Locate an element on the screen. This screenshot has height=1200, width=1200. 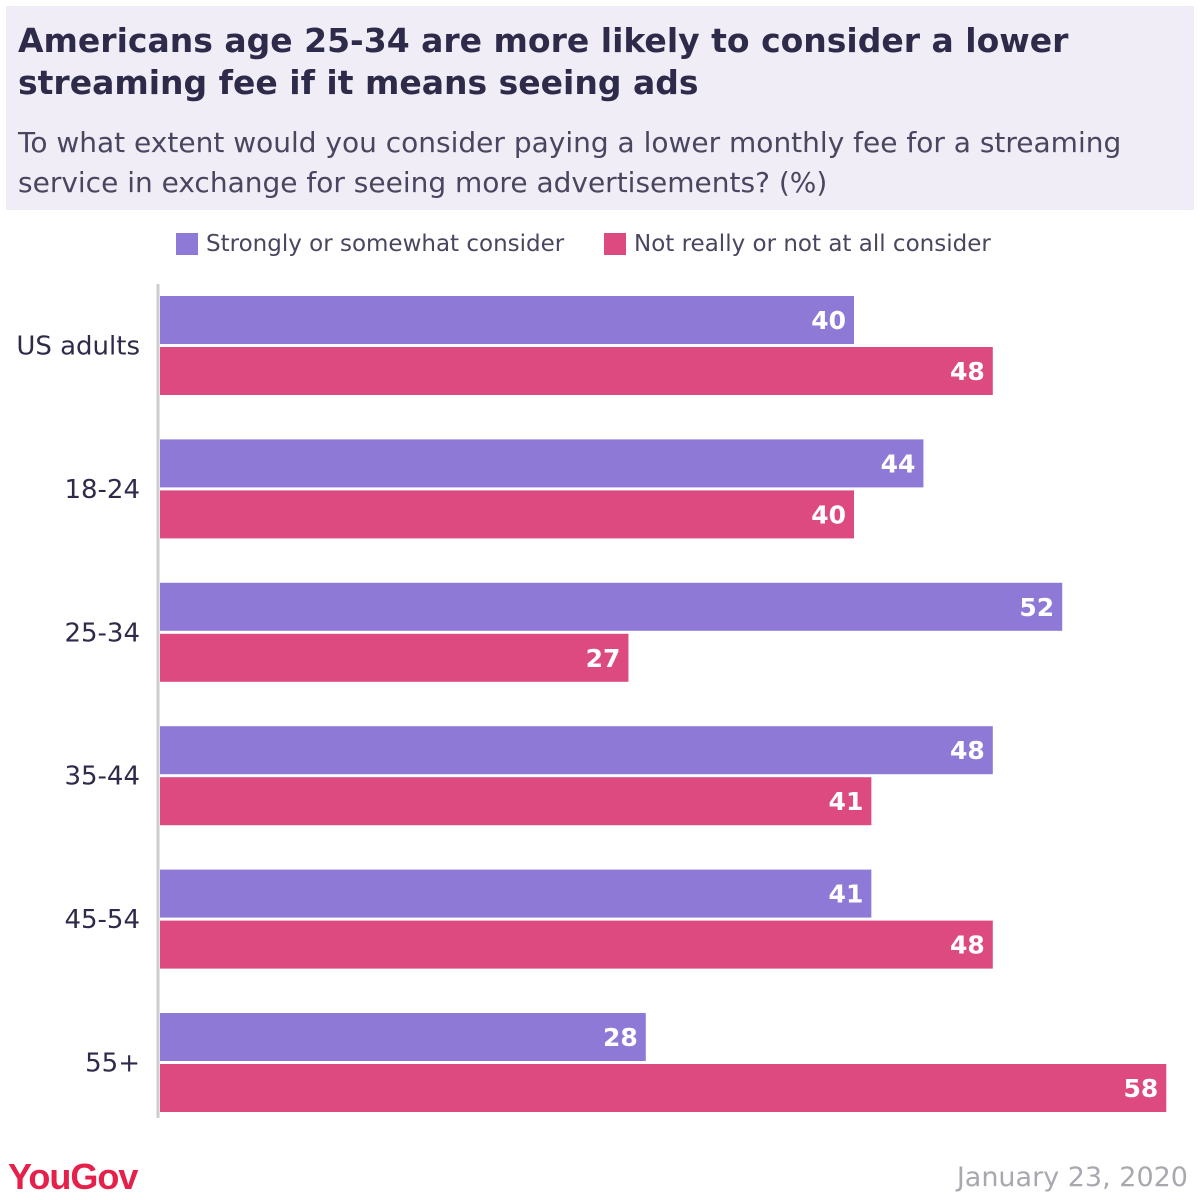
publication-date: January 23, 2020 is located at coordinates (1072, 1177).